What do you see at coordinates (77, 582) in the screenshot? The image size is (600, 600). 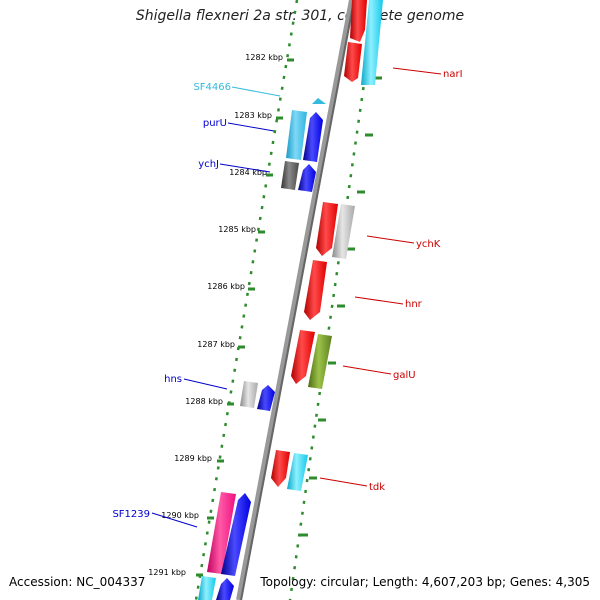 I see `accession-text: Accession: NC_004337` at bounding box center [77, 582].